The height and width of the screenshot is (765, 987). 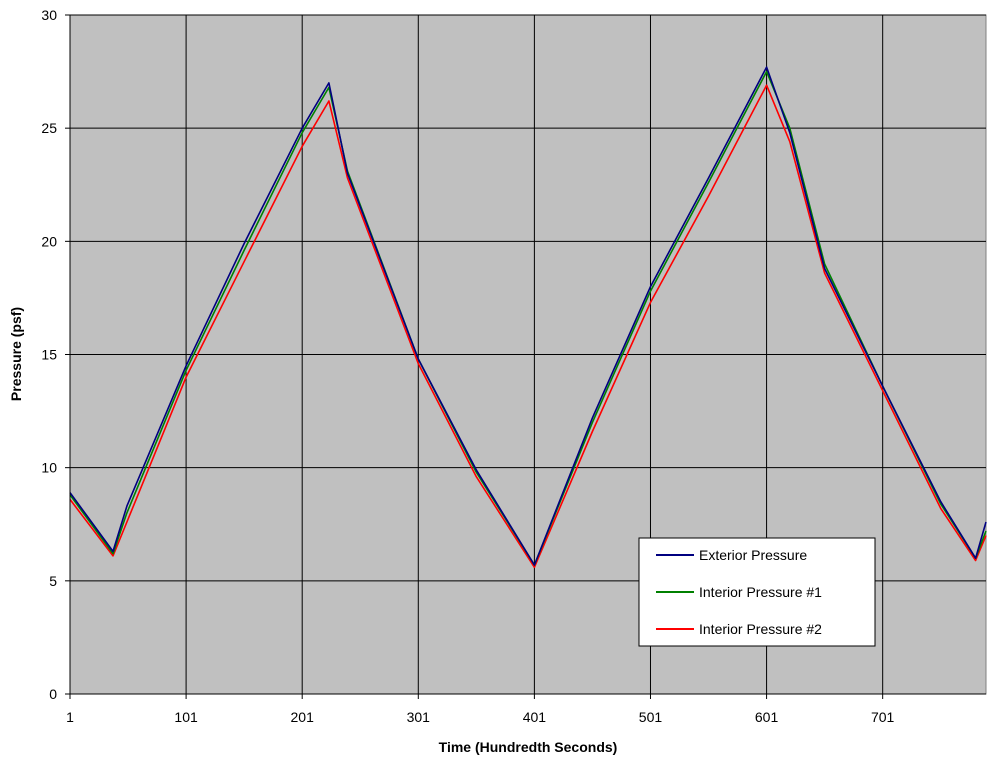 What do you see at coordinates (419, 717) in the screenshot?
I see `x-tick-label: 301` at bounding box center [419, 717].